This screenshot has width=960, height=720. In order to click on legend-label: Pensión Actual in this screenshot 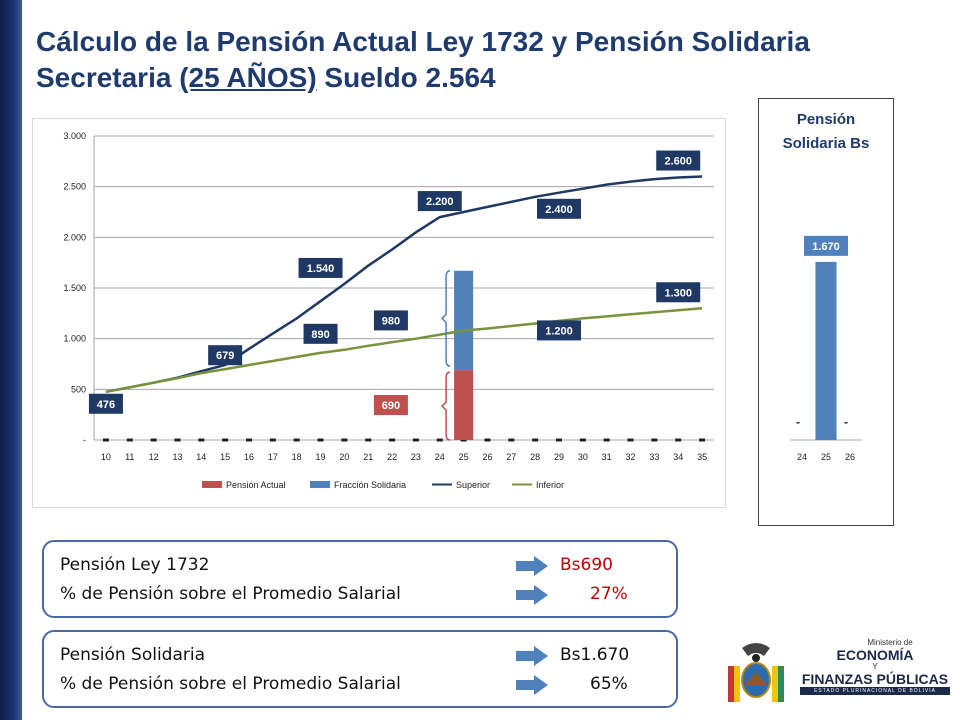, I will do `click(256, 485)`.